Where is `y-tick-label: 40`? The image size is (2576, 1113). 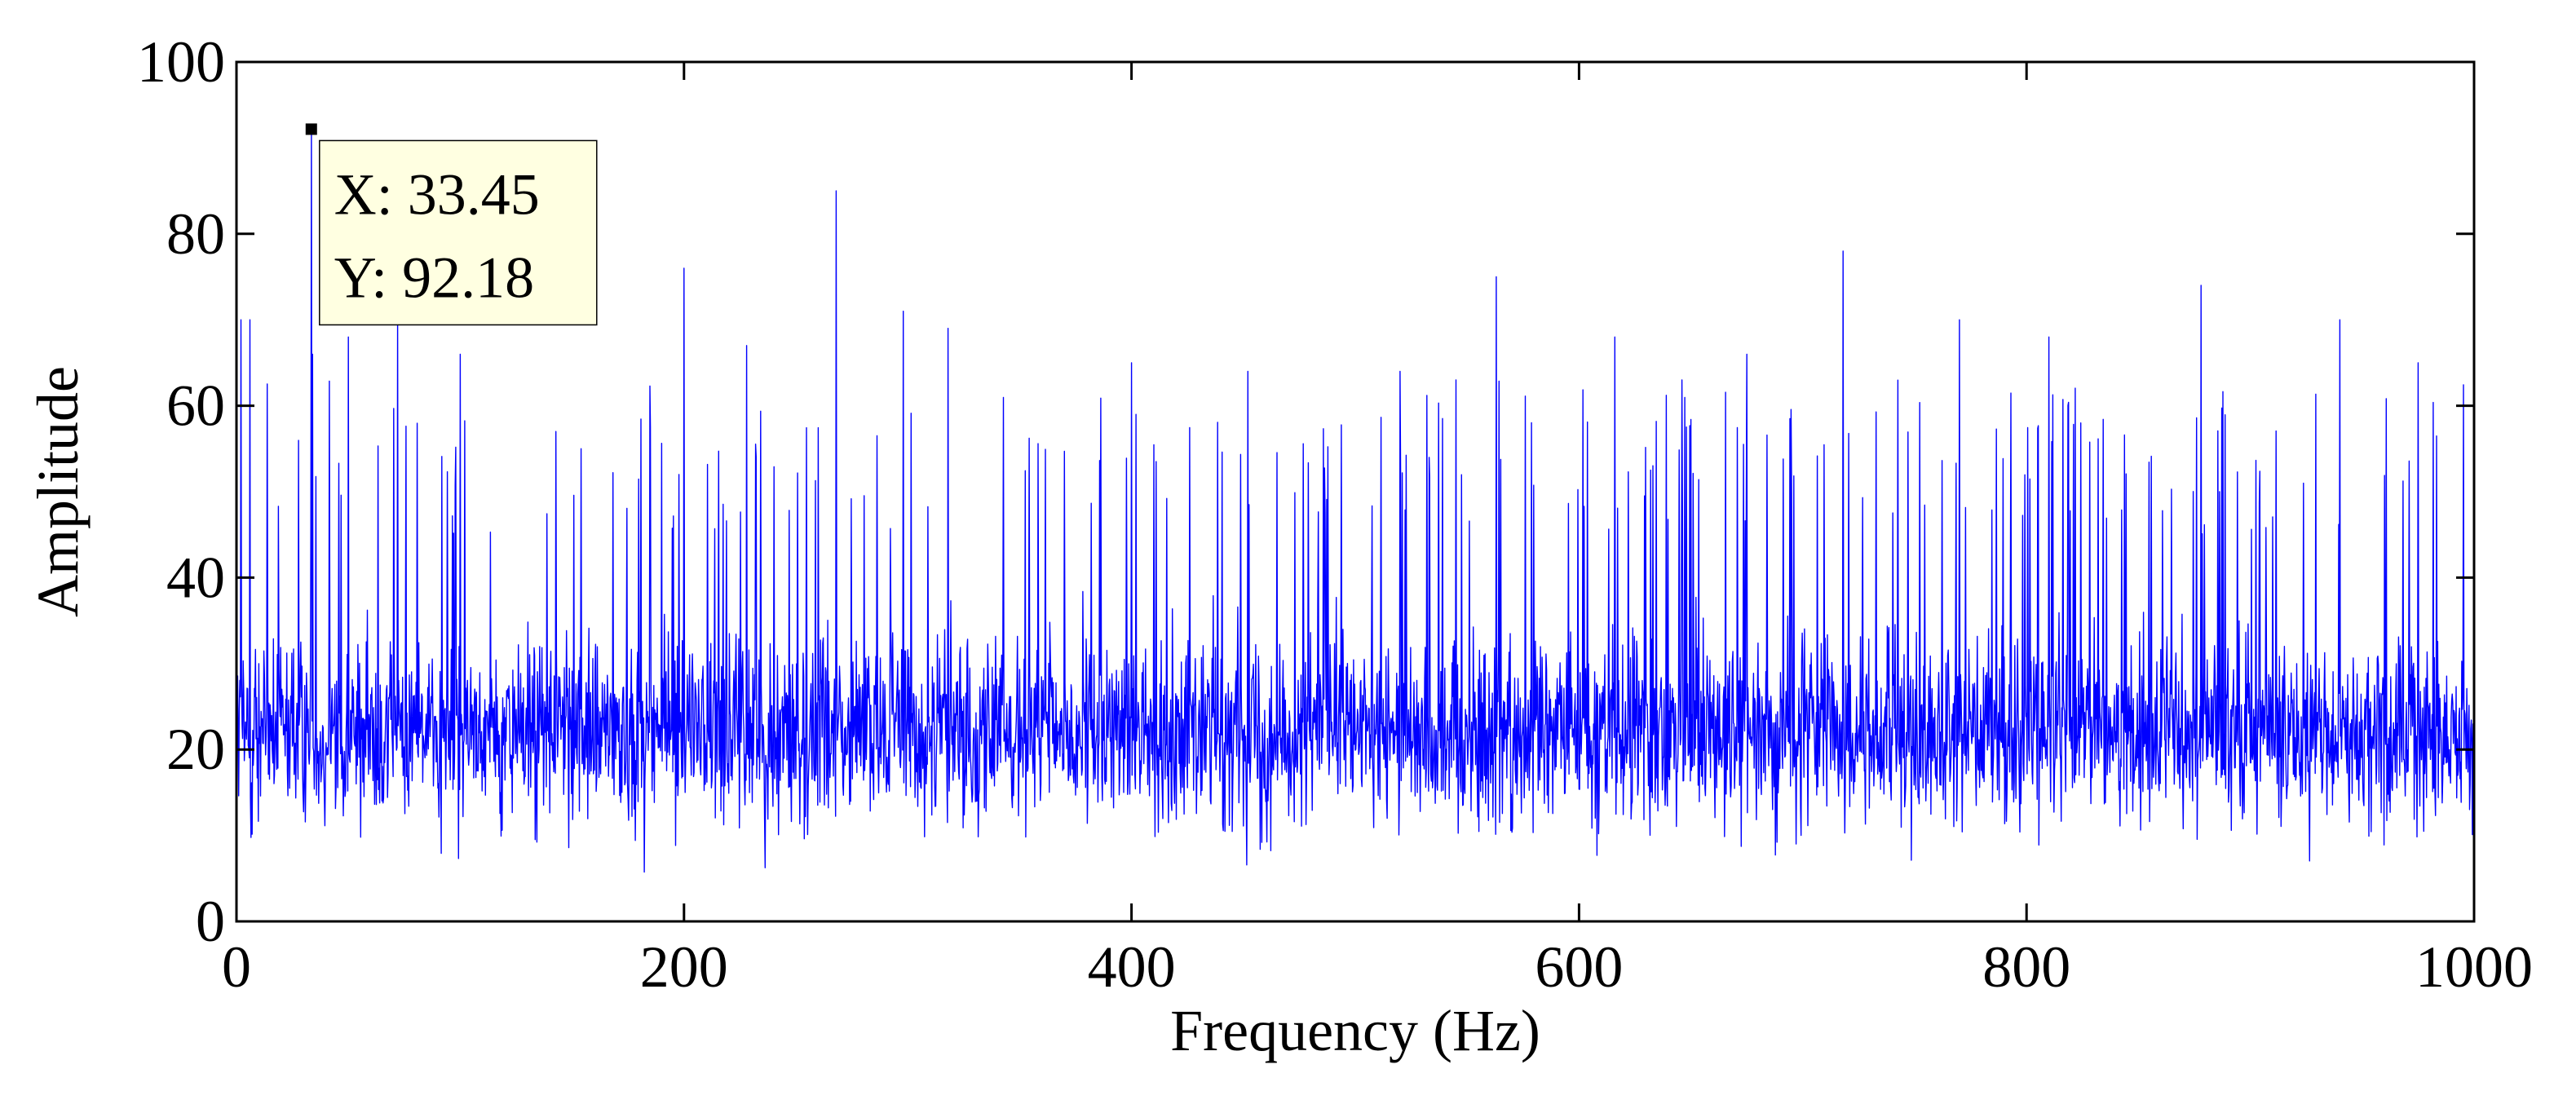 y-tick-label: 40 is located at coordinates (195, 577).